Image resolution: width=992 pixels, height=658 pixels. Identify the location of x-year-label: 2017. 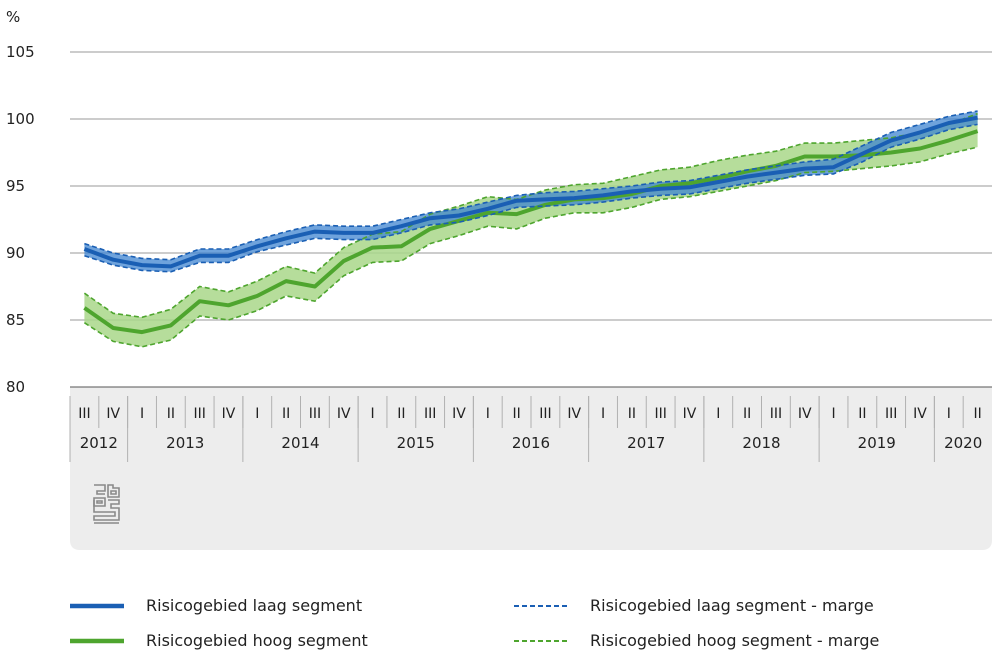
(646, 443).